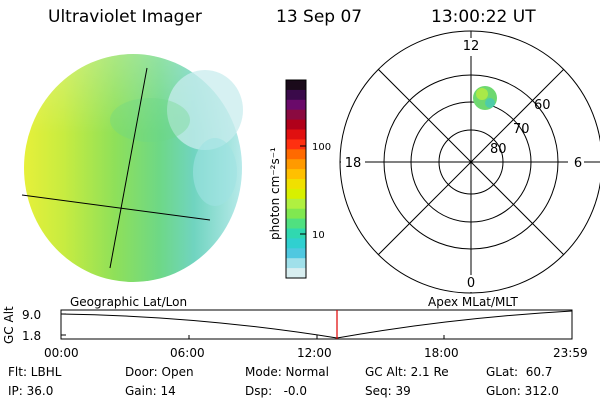 The height and width of the screenshot is (400, 600). I want to click on mlt-label-18: 18, so click(353, 163).